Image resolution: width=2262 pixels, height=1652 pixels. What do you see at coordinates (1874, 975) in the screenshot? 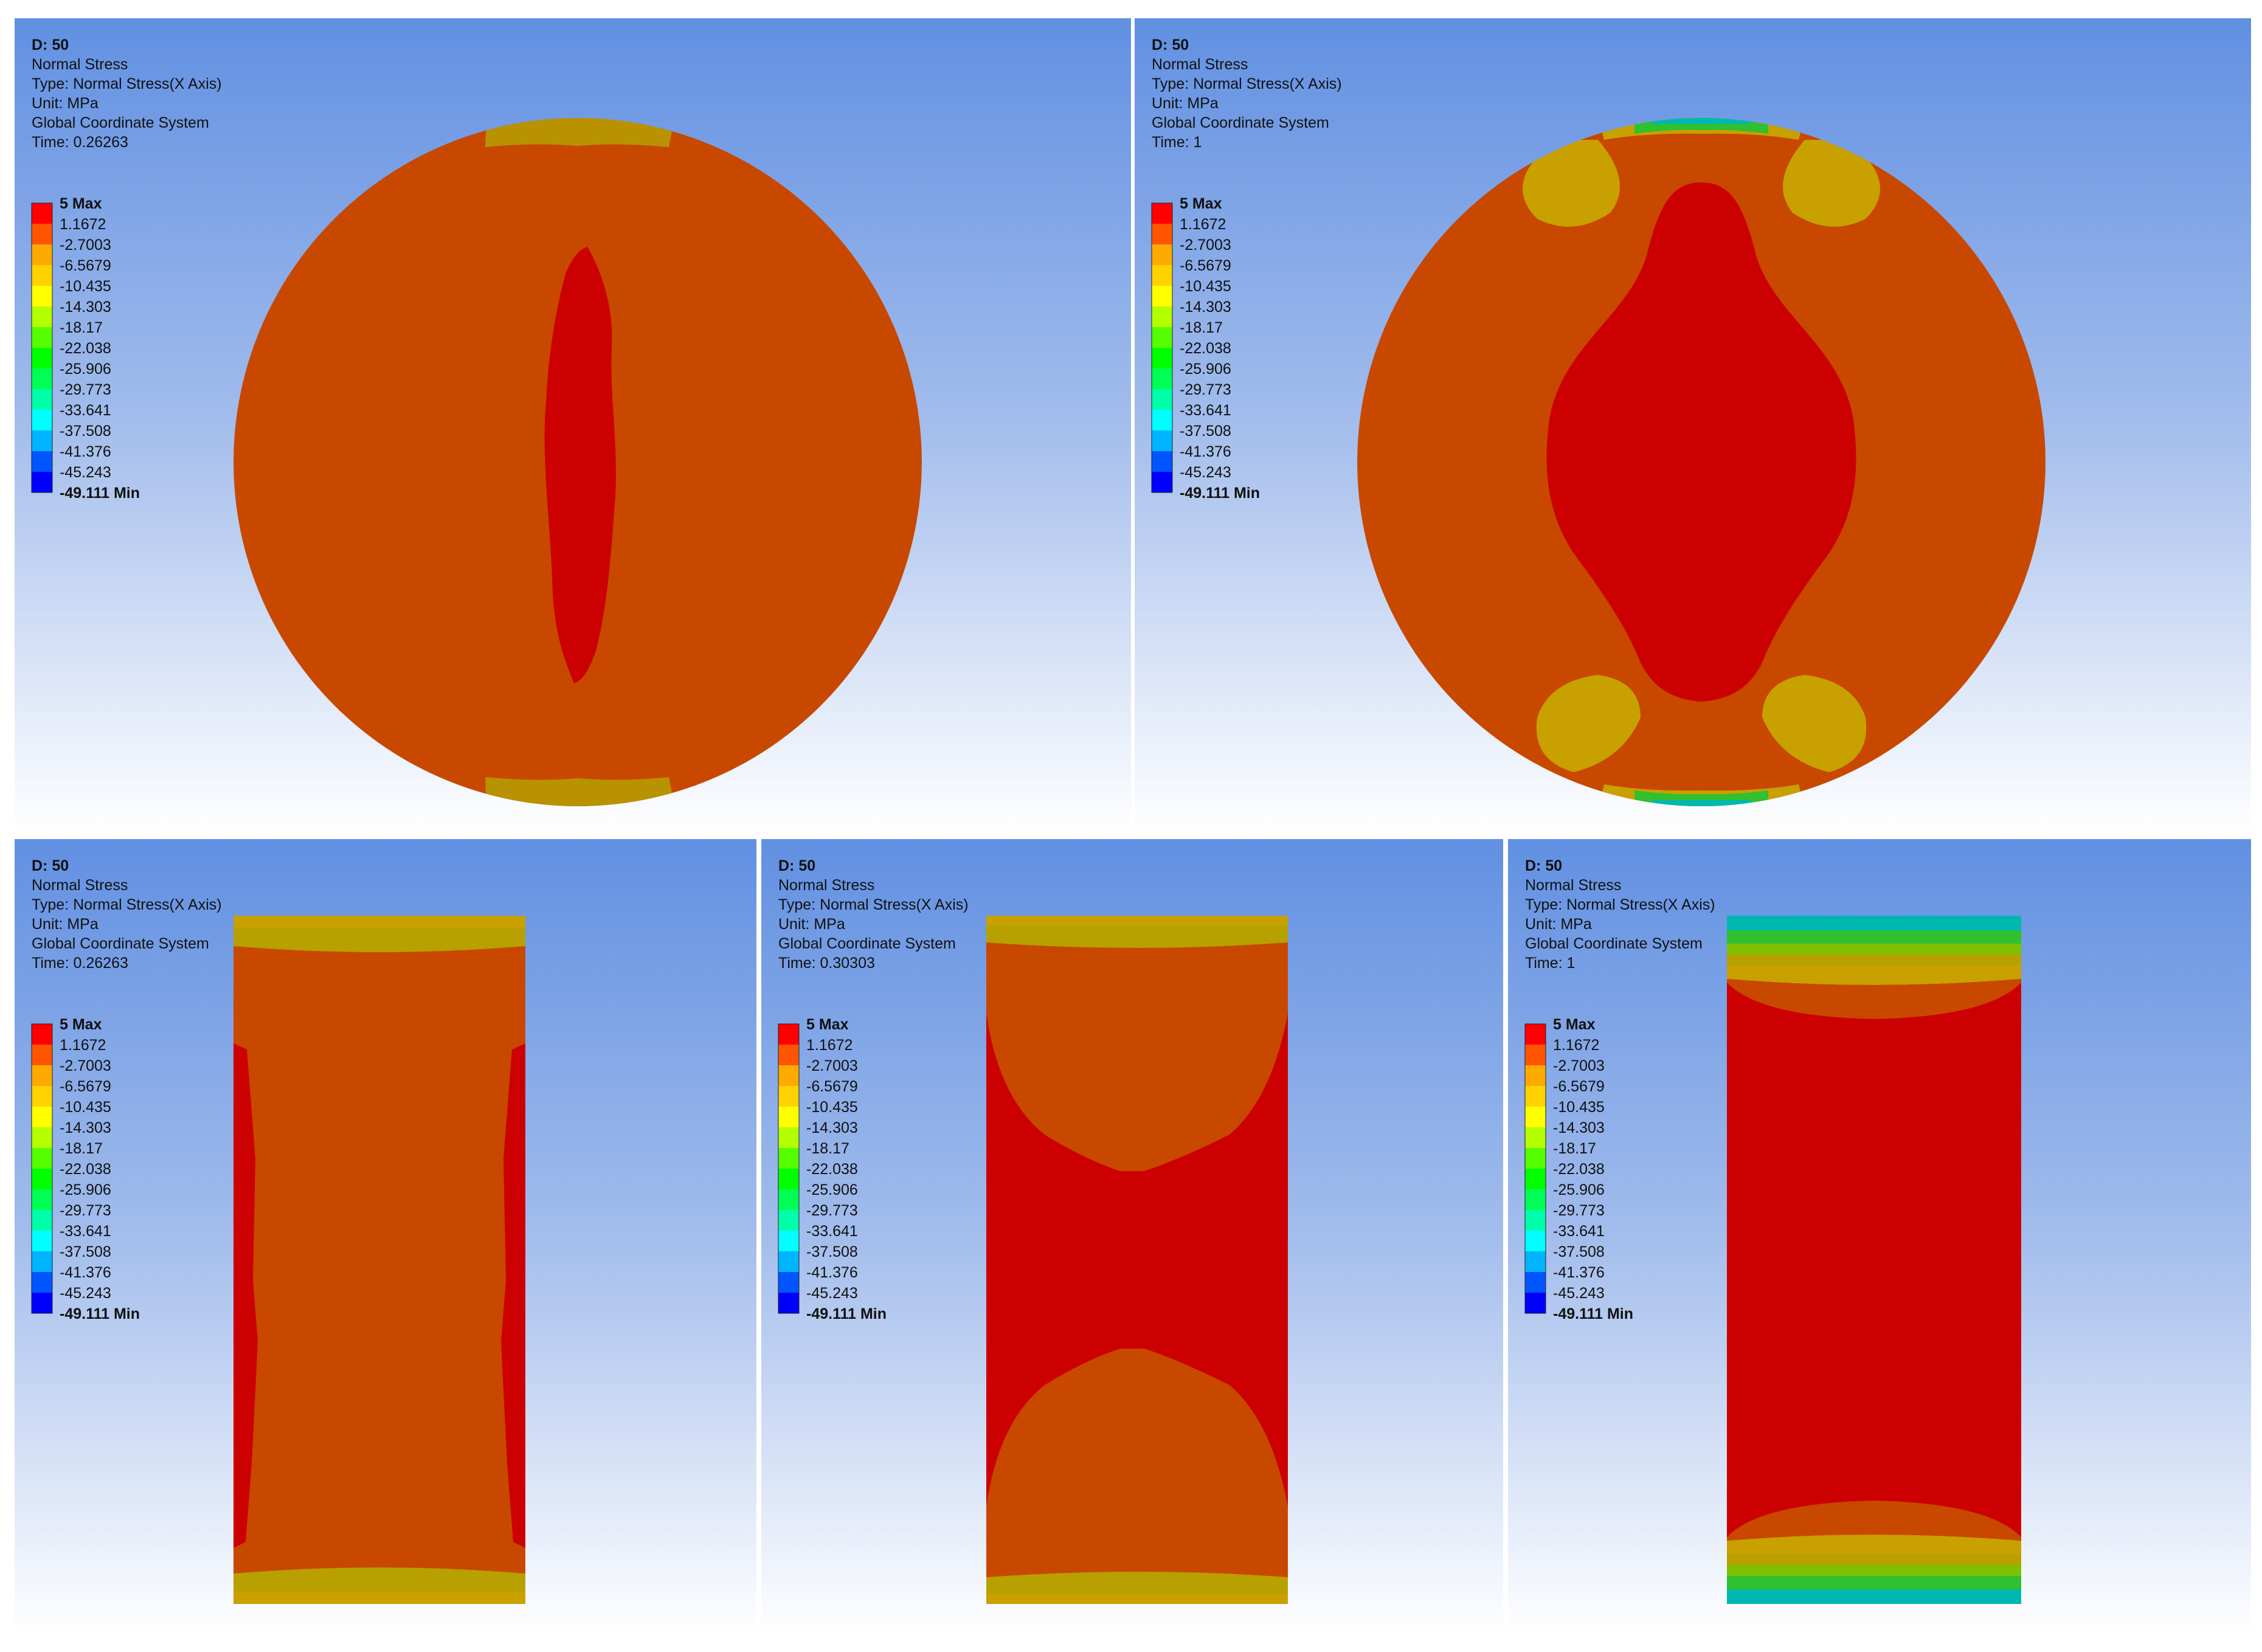
I see `top-band-olive` at bounding box center [1874, 975].